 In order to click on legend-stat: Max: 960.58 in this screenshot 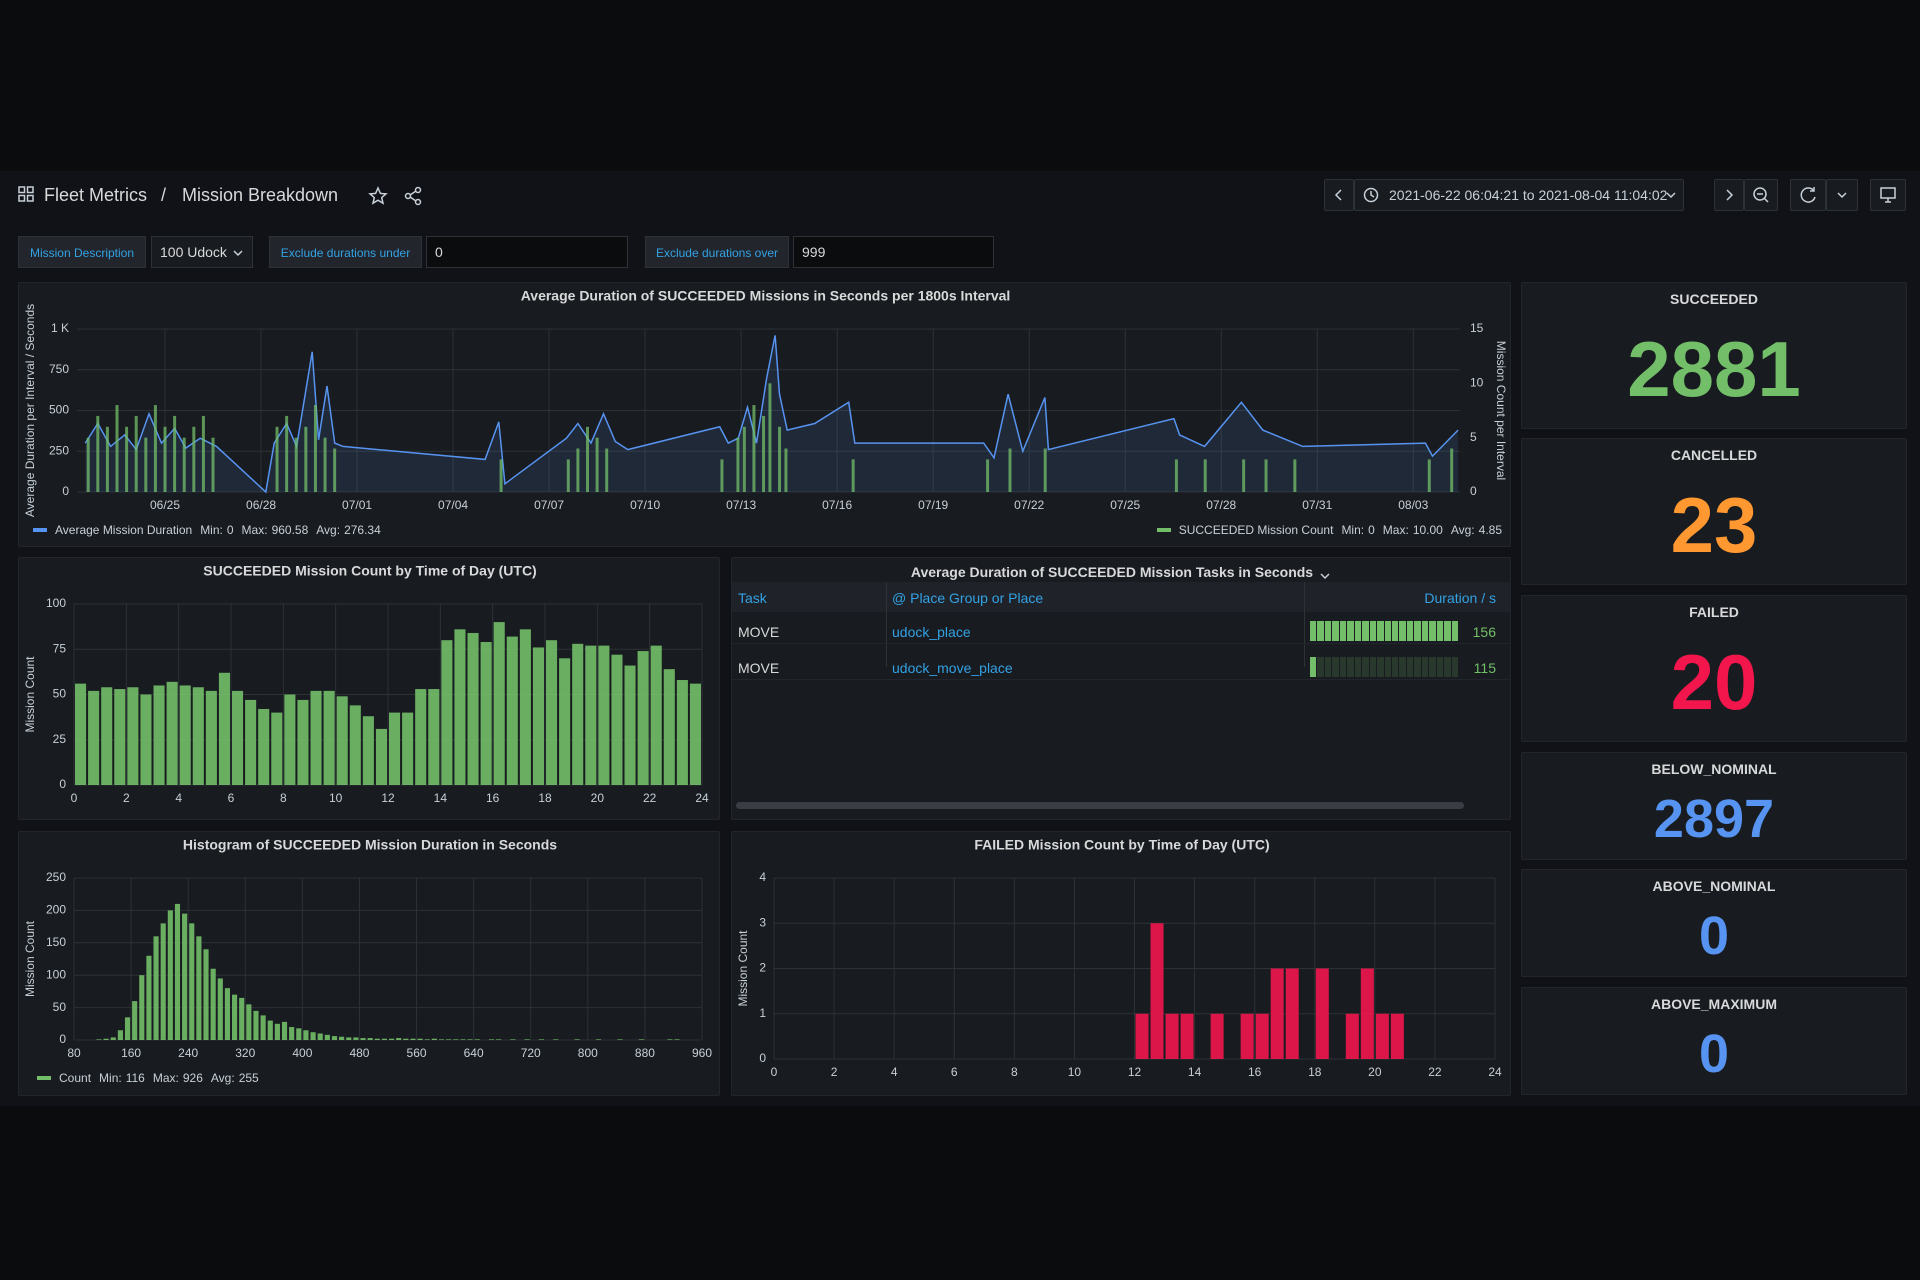, I will do `click(275, 530)`.